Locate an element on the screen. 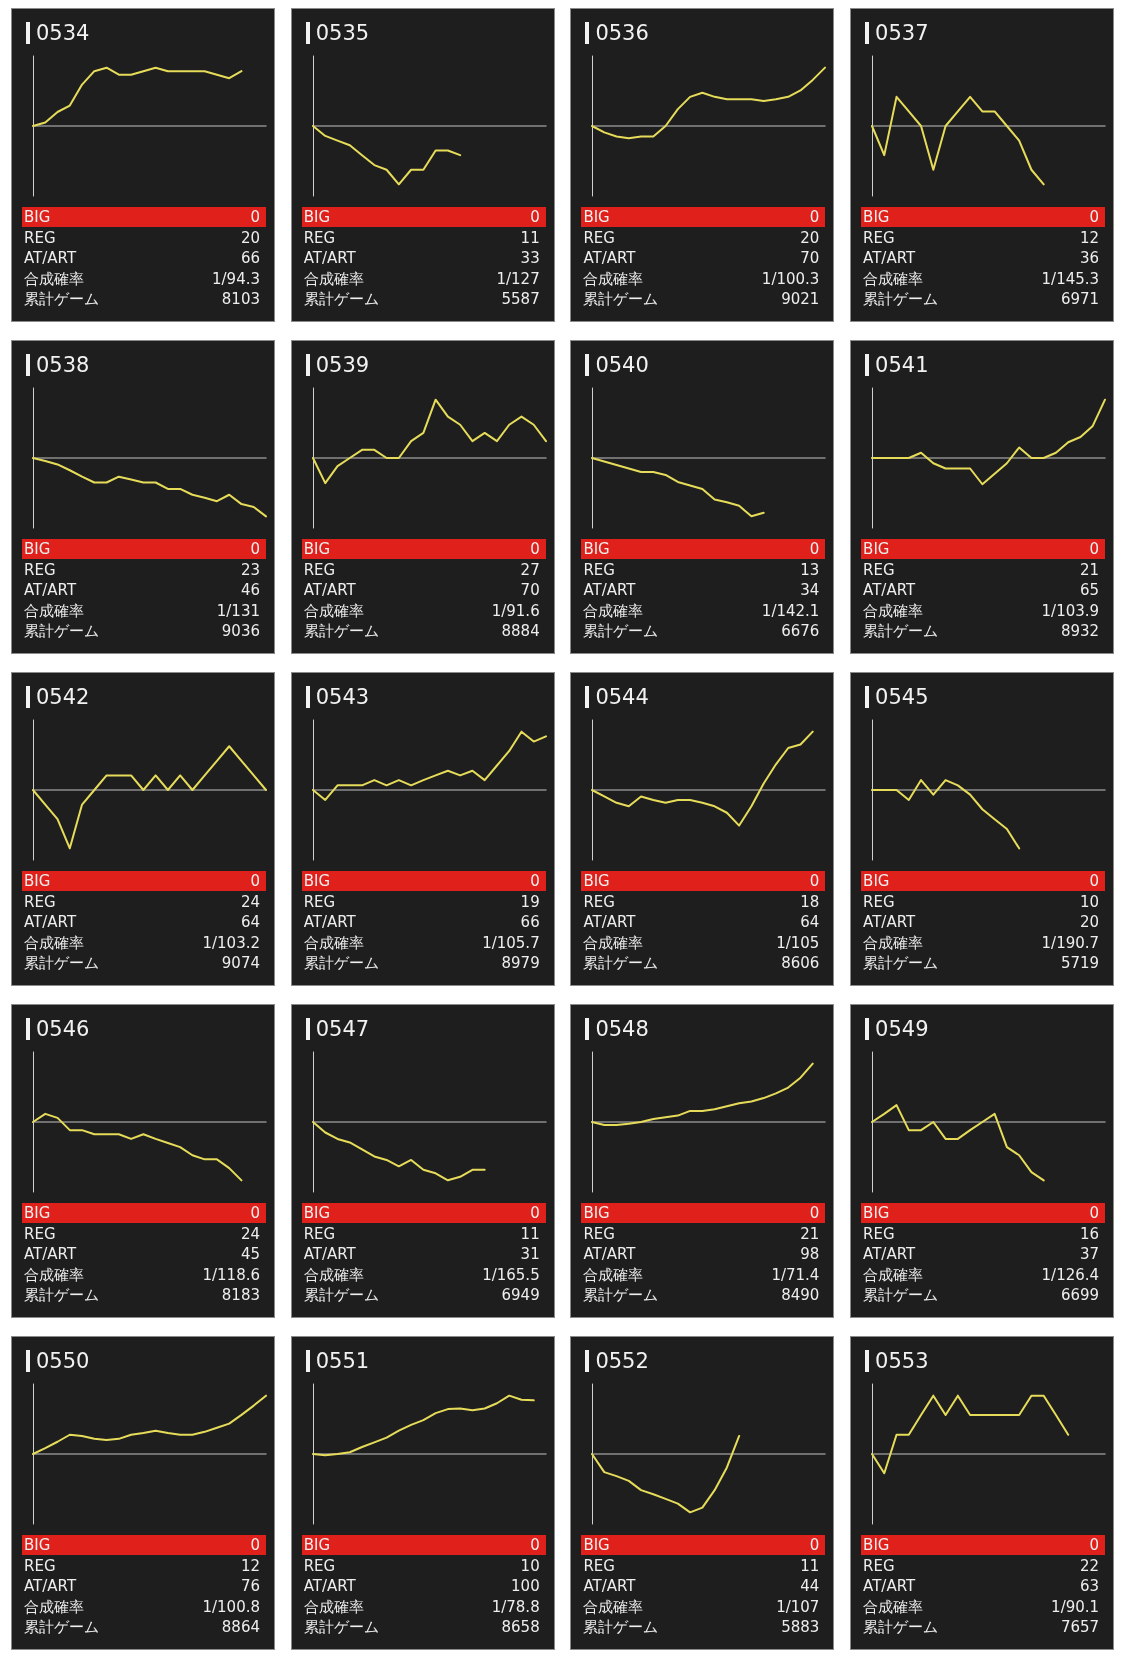 The width and height of the screenshot is (1128, 1660). text: 36 is located at coordinates (1090, 258).